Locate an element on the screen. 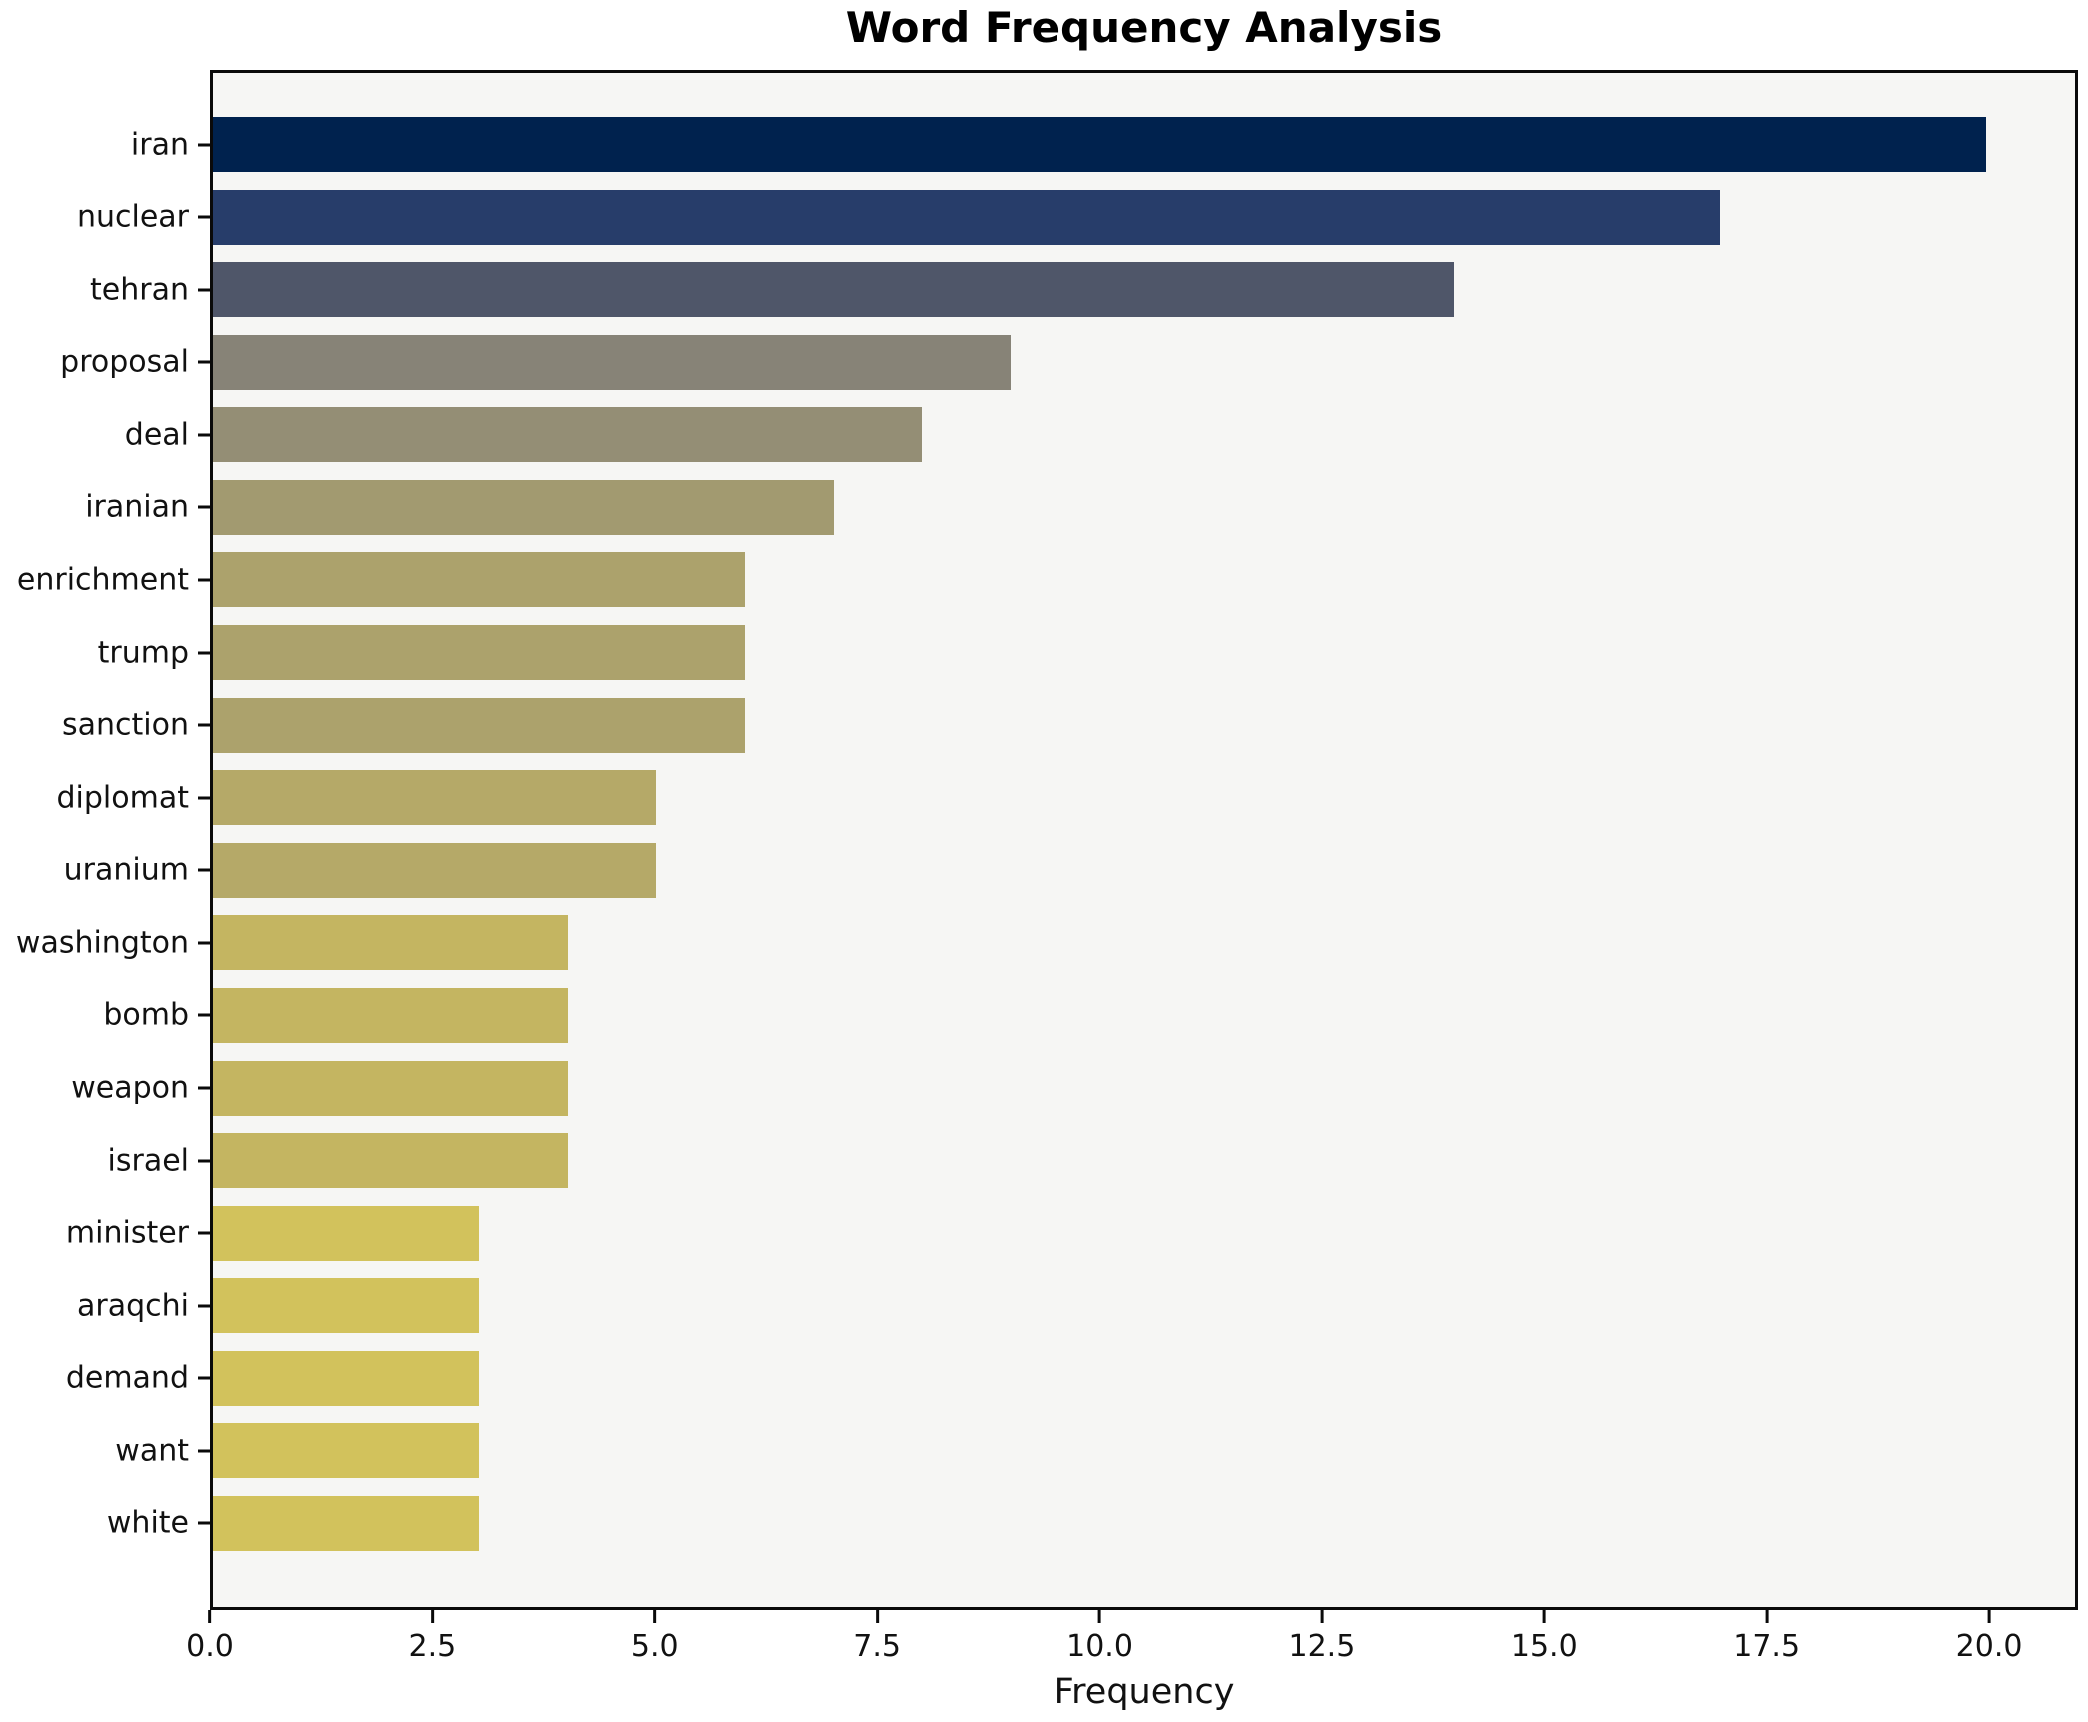 The image size is (2088, 1722). bar-row: want is located at coordinates (1095, 1451).